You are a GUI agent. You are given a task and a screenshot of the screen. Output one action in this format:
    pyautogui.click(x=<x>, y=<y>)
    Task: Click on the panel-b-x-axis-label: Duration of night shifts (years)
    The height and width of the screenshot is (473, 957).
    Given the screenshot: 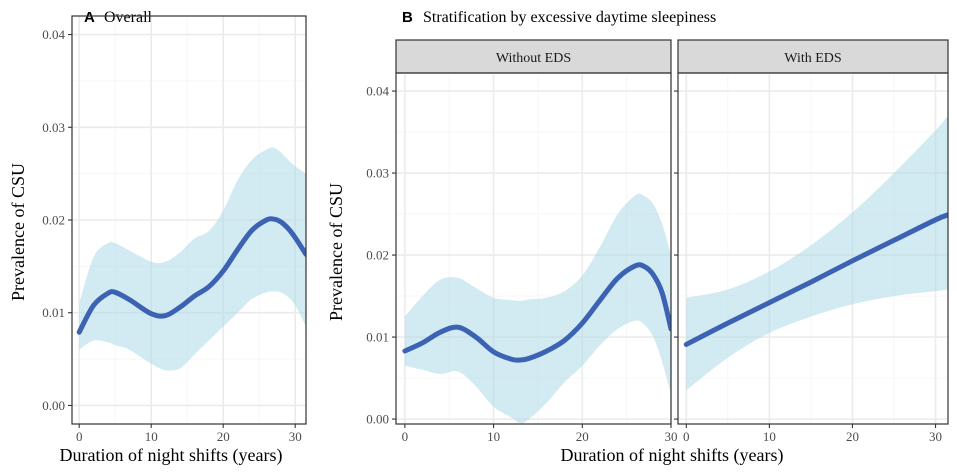 What is the action you would take?
    pyautogui.click(x=672, y=455)
    